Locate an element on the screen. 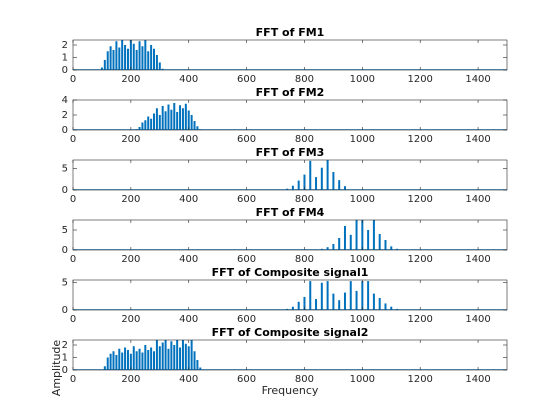 Image resolution: width=560 pixels, height=420 pixels. subplot-title: FFT of FM3 is located at coordinates (290, 152).